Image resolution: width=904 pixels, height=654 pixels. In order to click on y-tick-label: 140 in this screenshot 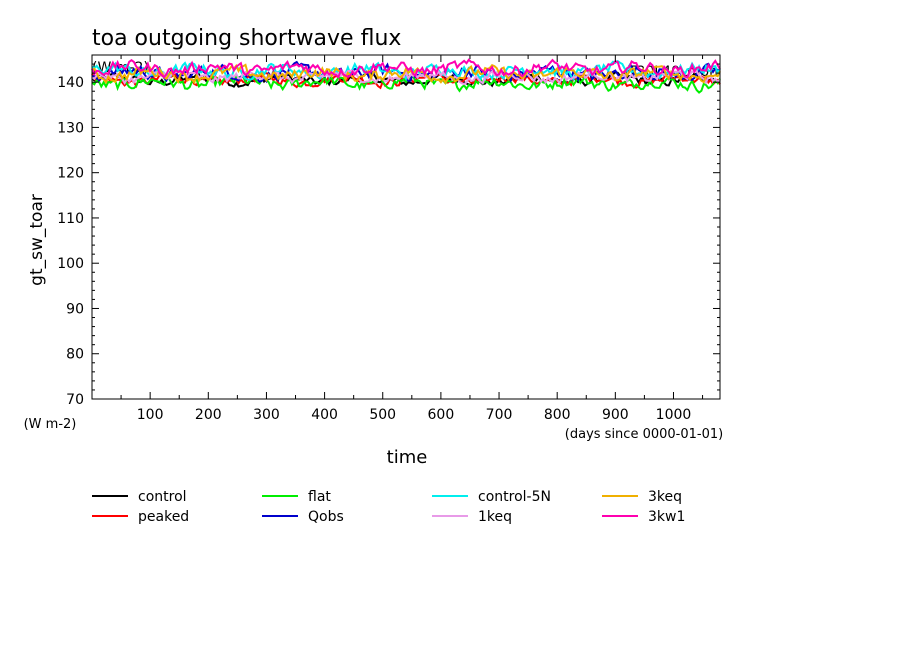, I will do `click(70, 83)`.